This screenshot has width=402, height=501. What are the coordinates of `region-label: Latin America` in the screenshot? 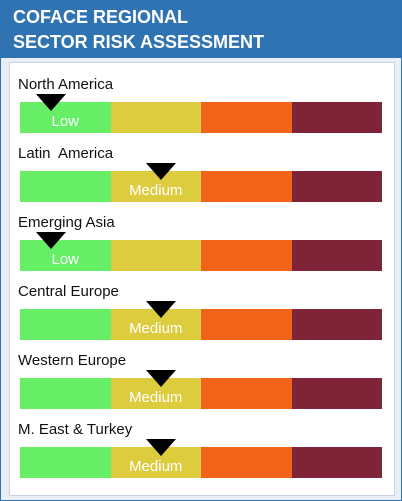 It's located at (66, 153).